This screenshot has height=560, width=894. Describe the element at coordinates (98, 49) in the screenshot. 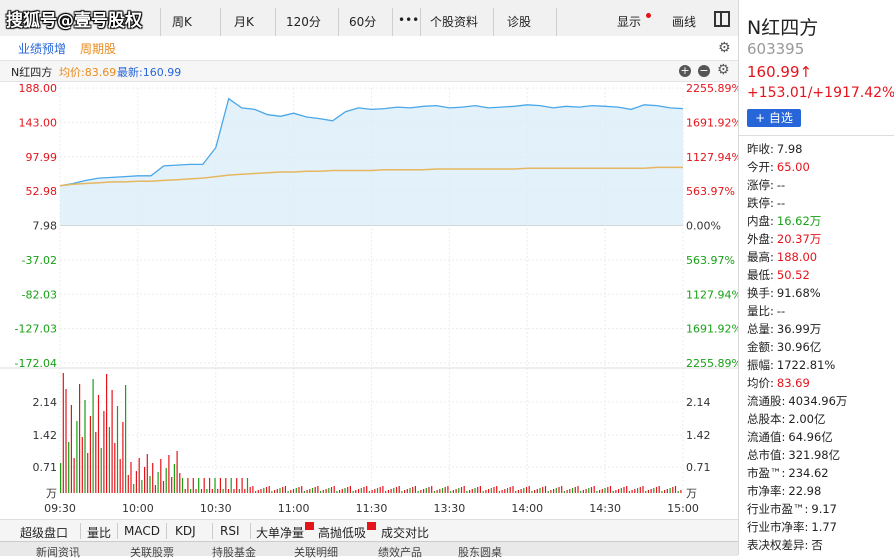

I see `tab-cyclical: 周期股` at that location.